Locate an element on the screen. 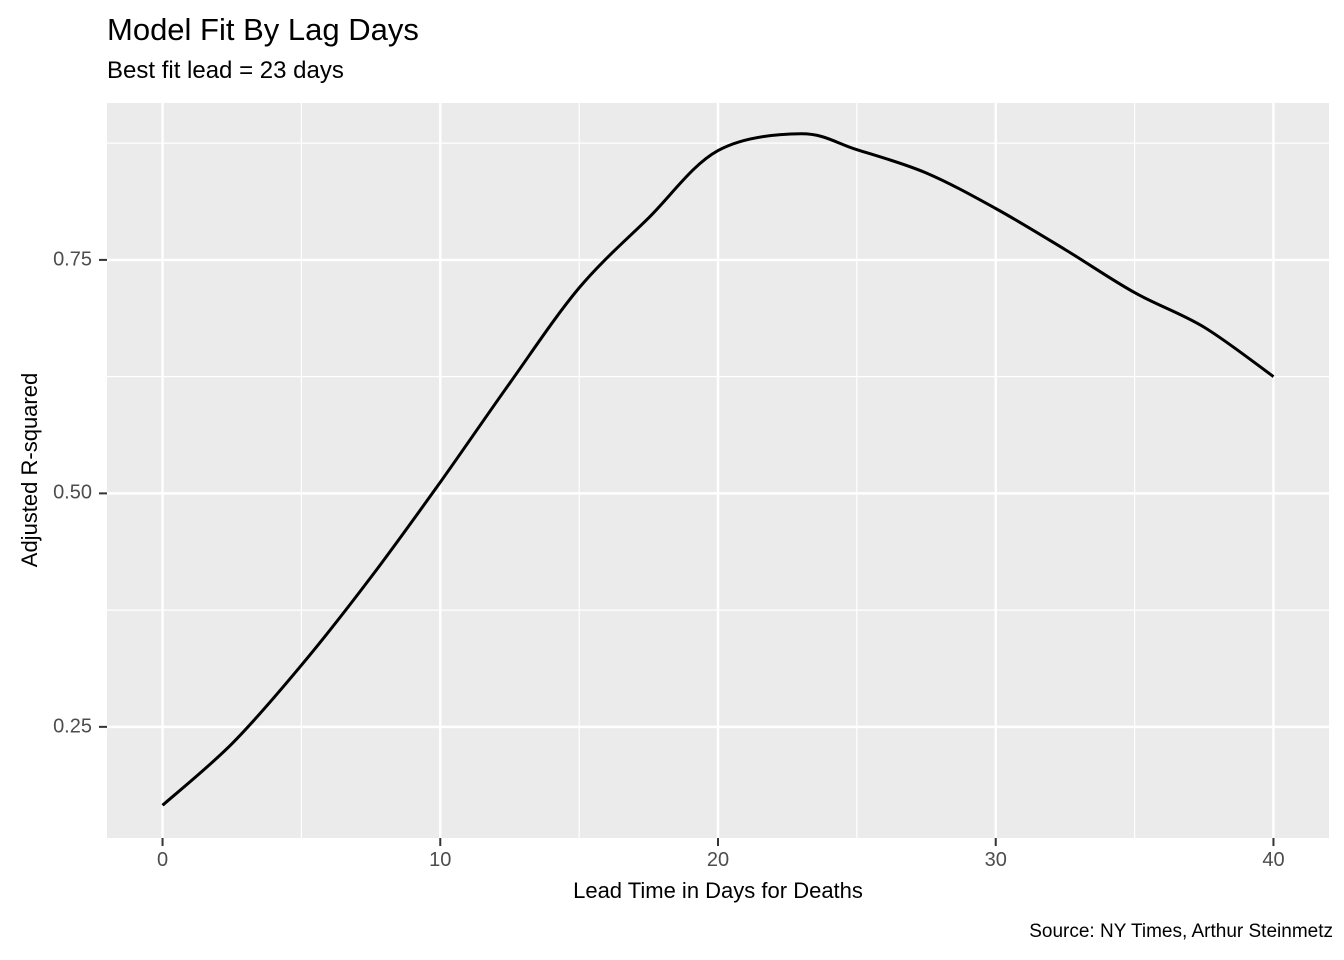 The width and height of the screenshot is (1344, 960). y-tick-label: 0.75 is located at coordinates (72, 259).